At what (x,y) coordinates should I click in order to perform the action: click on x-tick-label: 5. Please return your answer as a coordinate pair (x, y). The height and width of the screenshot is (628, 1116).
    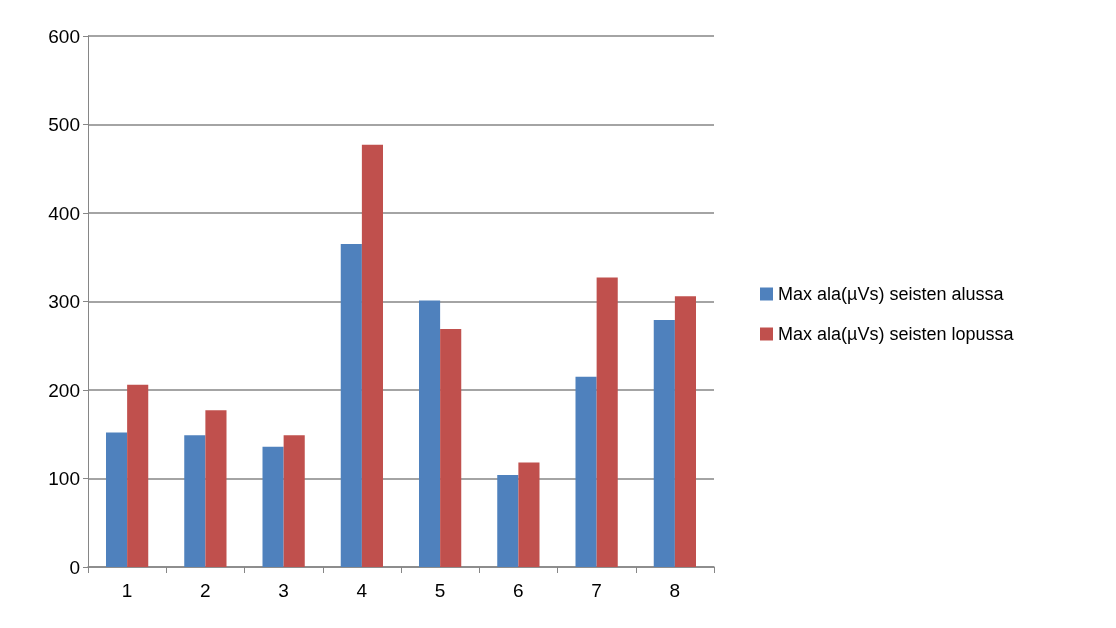
    Looking at the image, I should click on (440, 590).